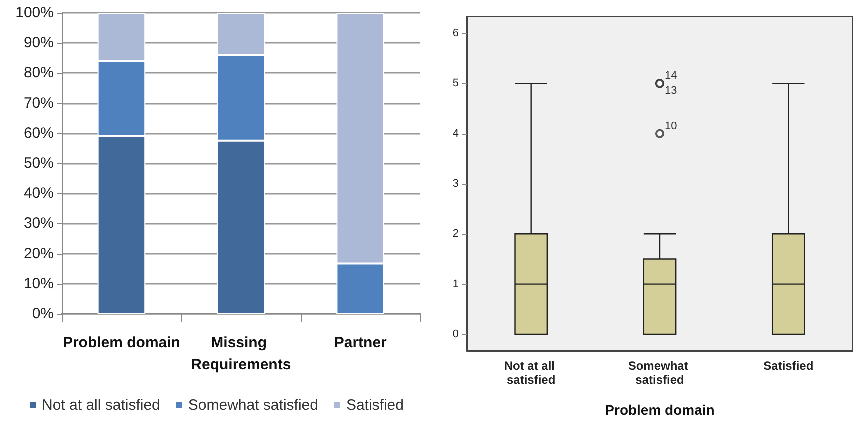  Describe the element at coordinates (39, 73) in the screenshot. I see `y-tick-label: 80%` at that location.